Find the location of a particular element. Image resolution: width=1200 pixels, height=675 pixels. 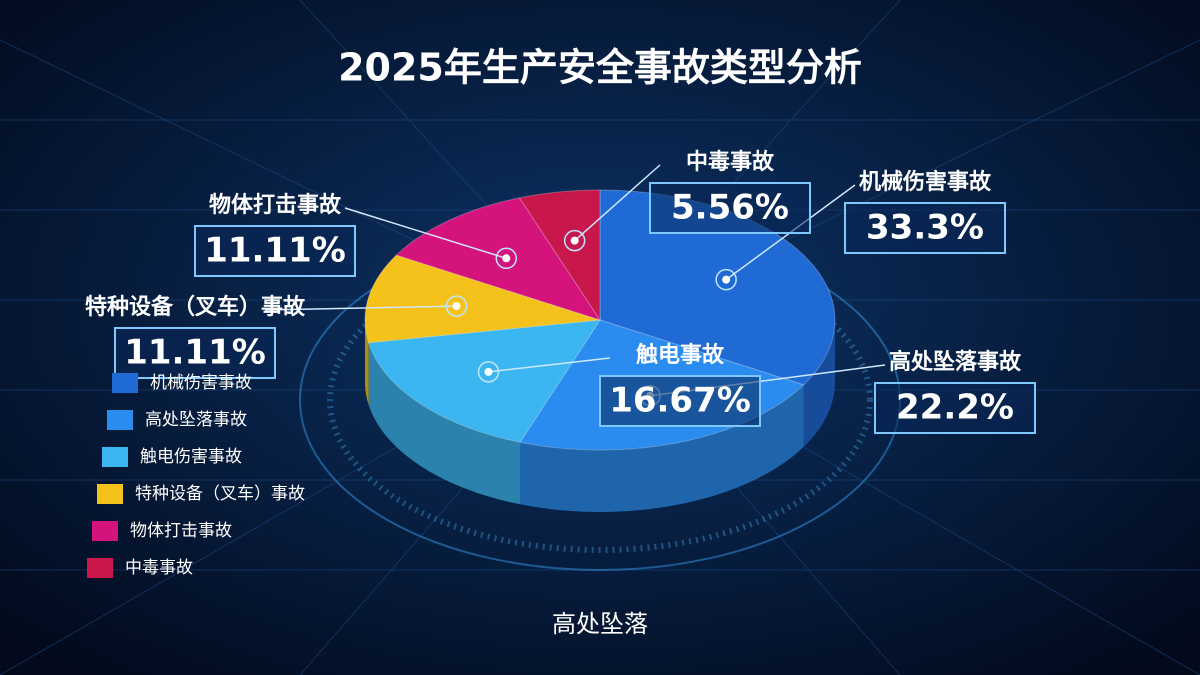

slice-label: 机械伤害事故 is located at coordinates (925, 182).